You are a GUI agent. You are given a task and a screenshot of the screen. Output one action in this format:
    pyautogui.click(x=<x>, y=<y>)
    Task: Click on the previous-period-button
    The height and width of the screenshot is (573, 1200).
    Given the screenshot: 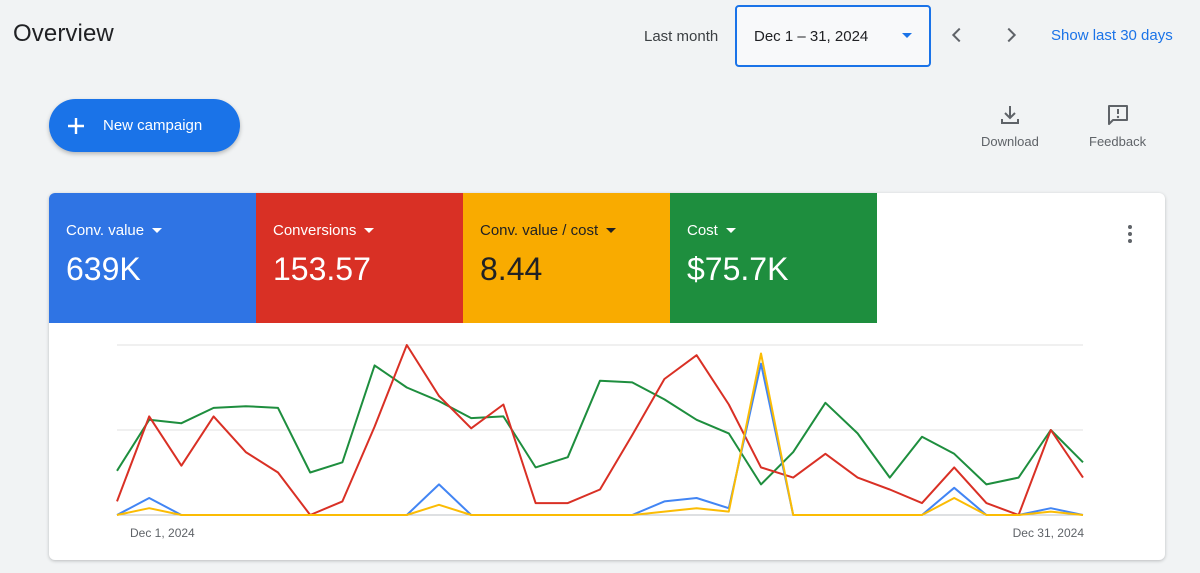 What is the action you would take?
    pyautogui.click(x=957, y=35)
    